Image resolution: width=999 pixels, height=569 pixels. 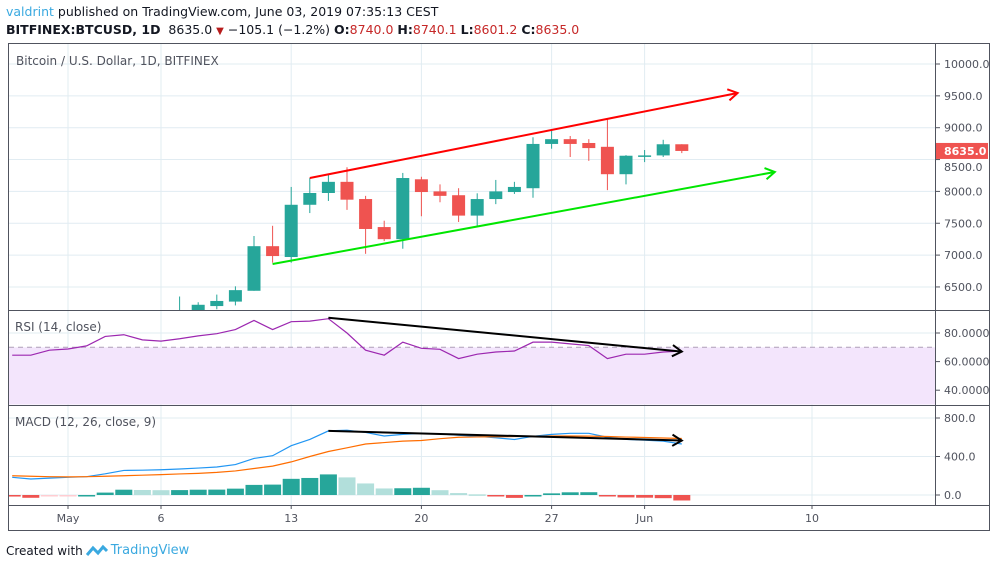 What do you see at coordinates (68, 518) in the screenshot?
I see `time-axis-label: May` at bounding box center [68, 518].